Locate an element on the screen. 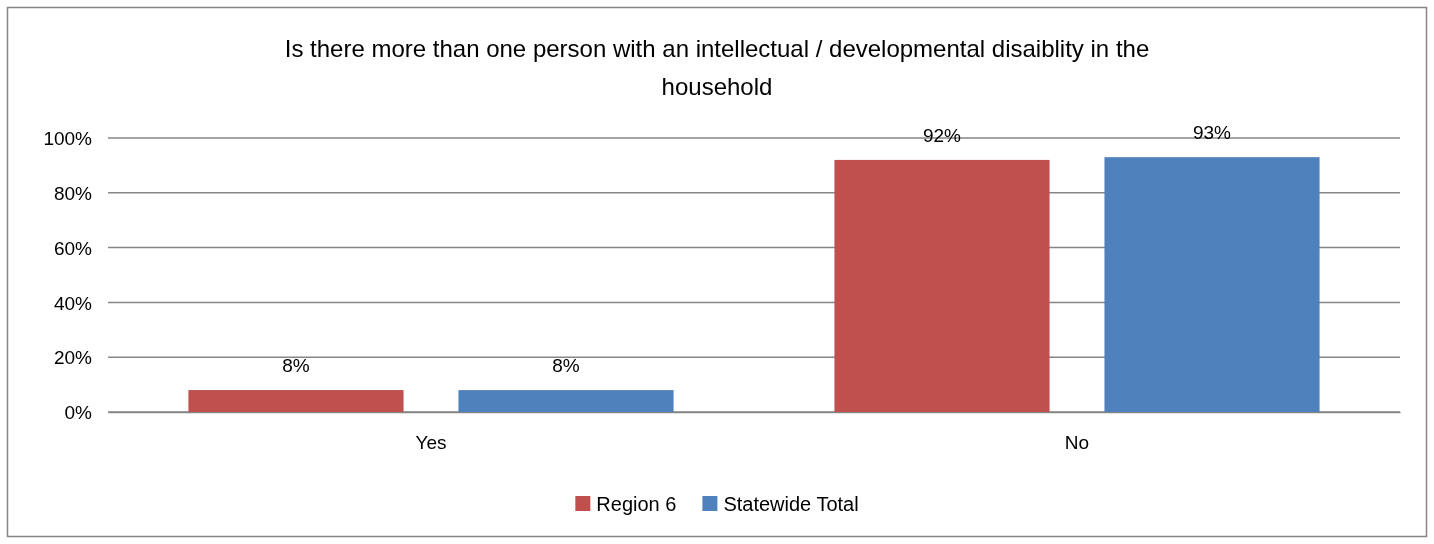 This screenshot has height=544, width=1434. y-tick-label: 100% is located at coordinates (68, 139).